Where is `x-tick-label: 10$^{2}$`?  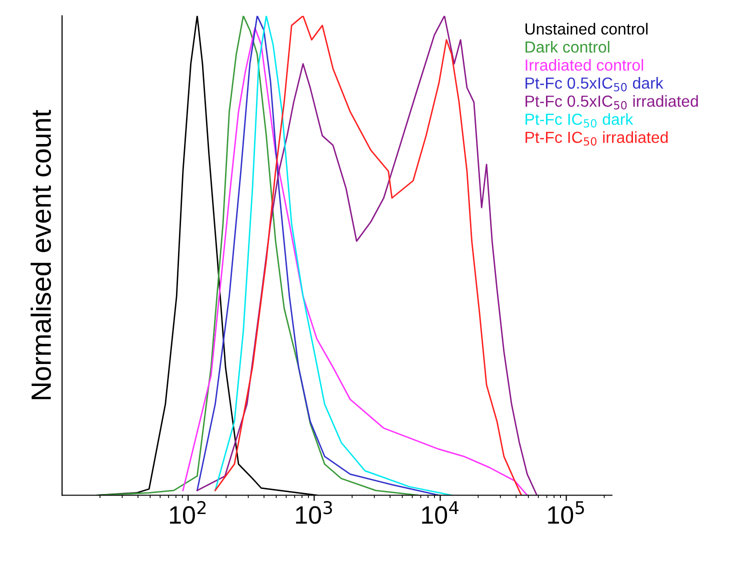
x-tick-label: 10$^{2}$ is located at coordinates (188, 512).